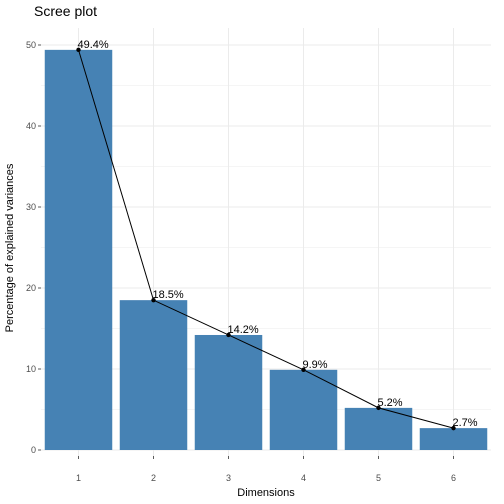  I want to click on y-tick-label: 30, so click(31, 207).